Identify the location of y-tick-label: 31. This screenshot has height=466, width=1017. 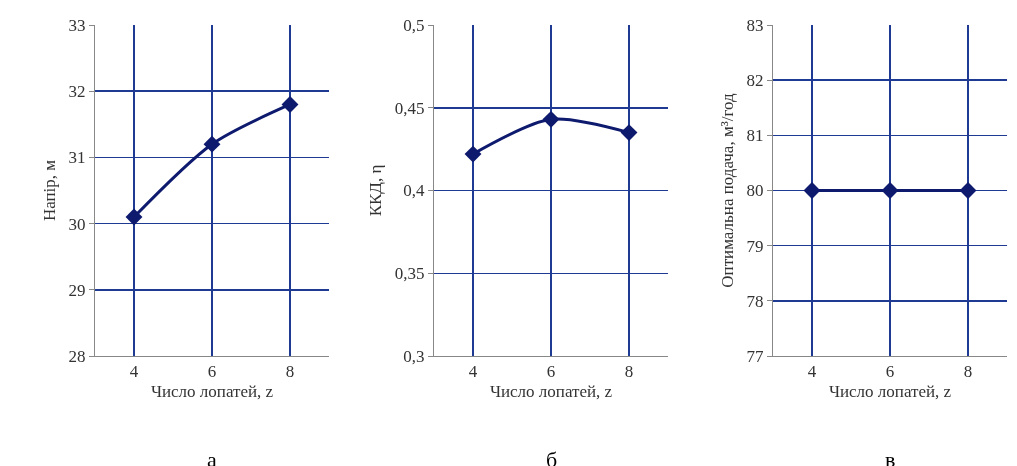
(77, 158).